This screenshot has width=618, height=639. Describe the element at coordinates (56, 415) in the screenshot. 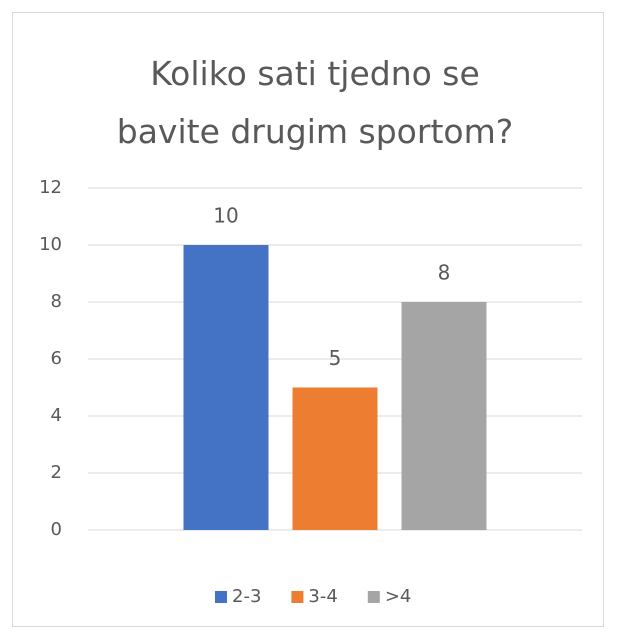

I see `y-tick-label: 4` at that location.